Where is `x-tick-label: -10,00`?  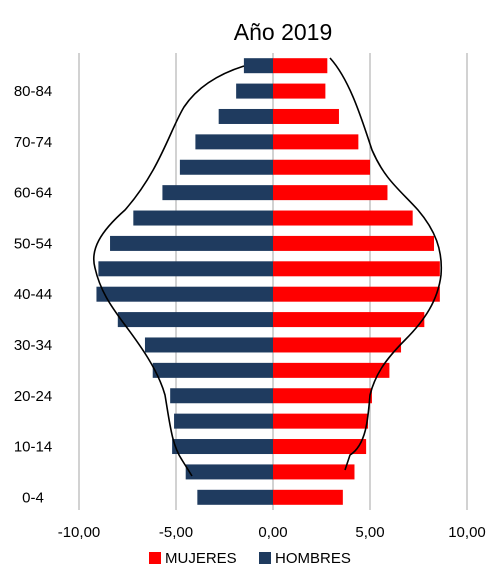
x-tick-label: -10,00 is located at coordinates (79, 532).